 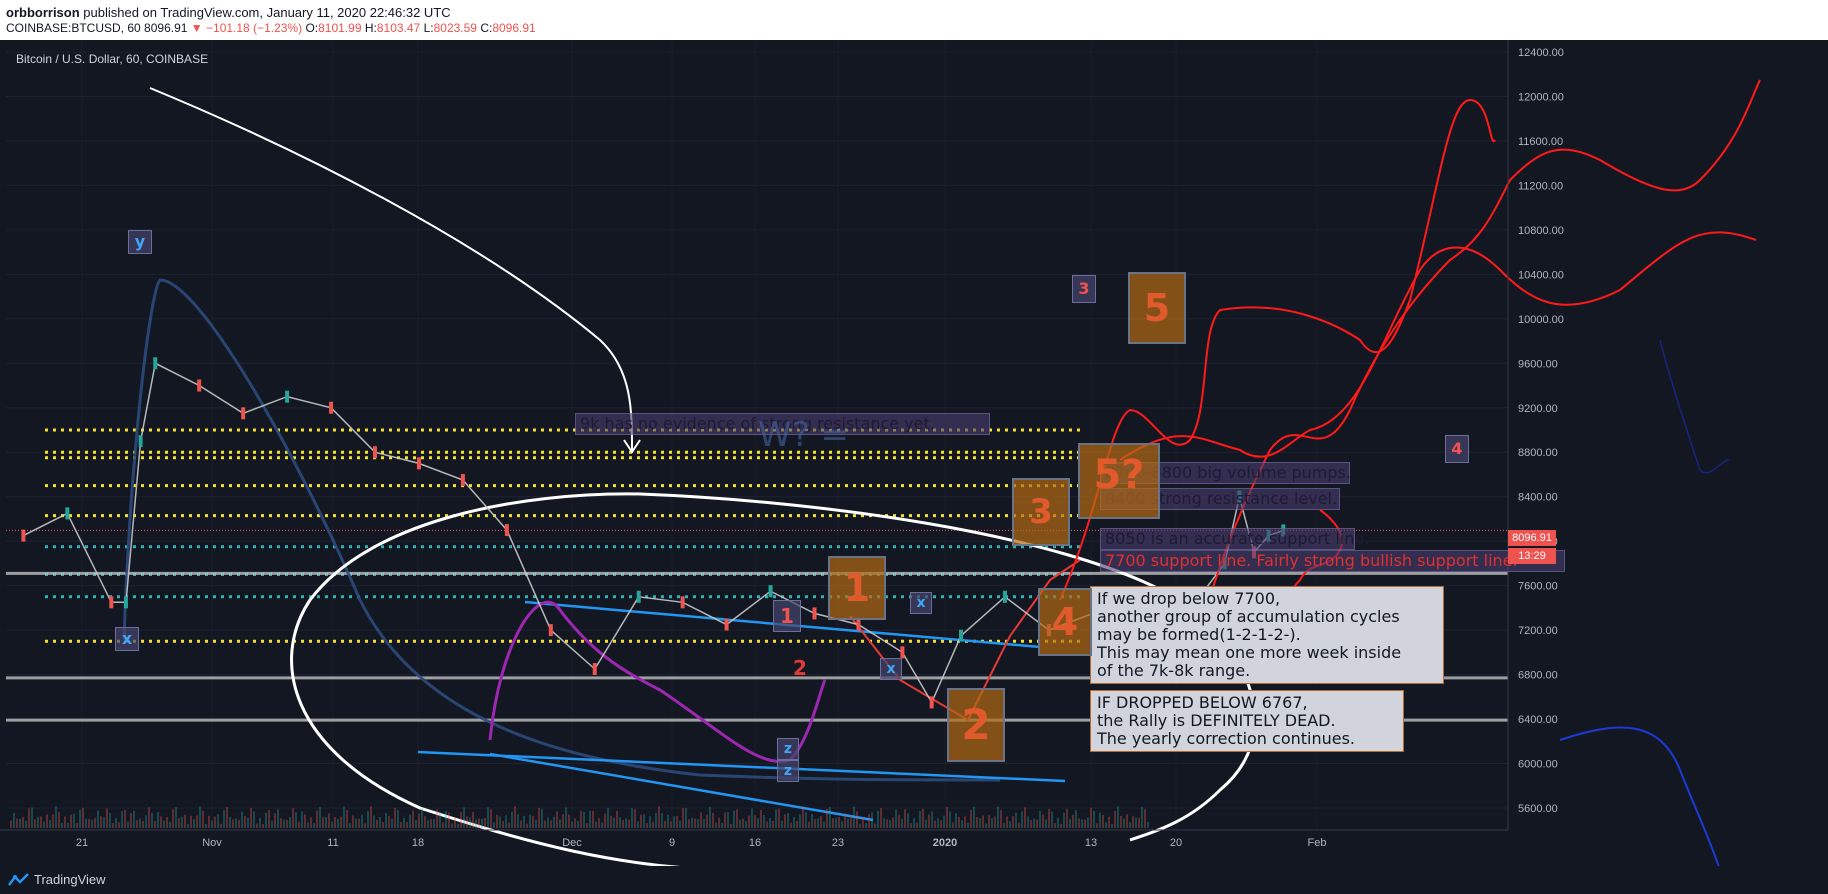 What do you see at coordinates (800, 668) in the screenshot?
I see `wave-number-2: 2` at bounding box center [800, 668].